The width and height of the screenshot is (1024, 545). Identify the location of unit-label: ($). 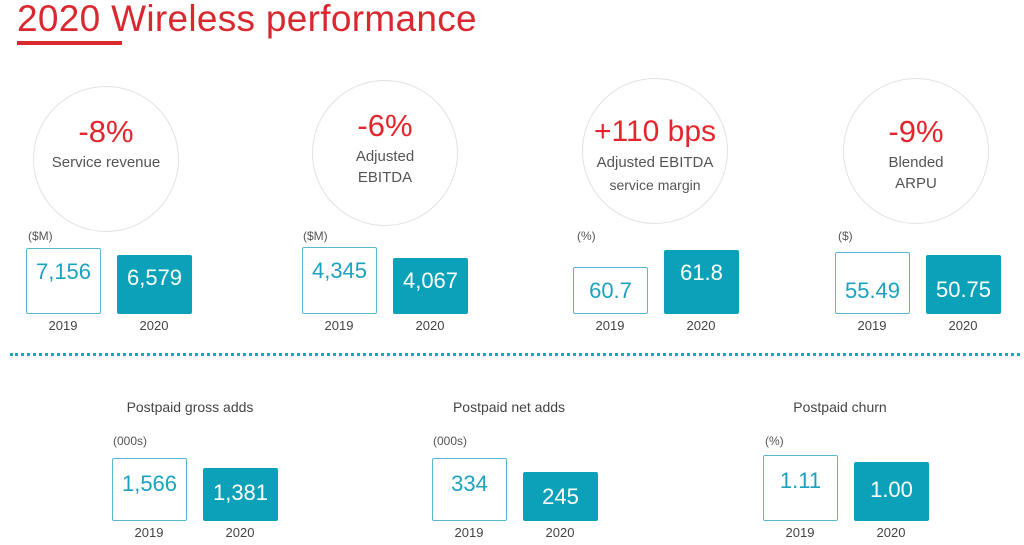
(845, 236).